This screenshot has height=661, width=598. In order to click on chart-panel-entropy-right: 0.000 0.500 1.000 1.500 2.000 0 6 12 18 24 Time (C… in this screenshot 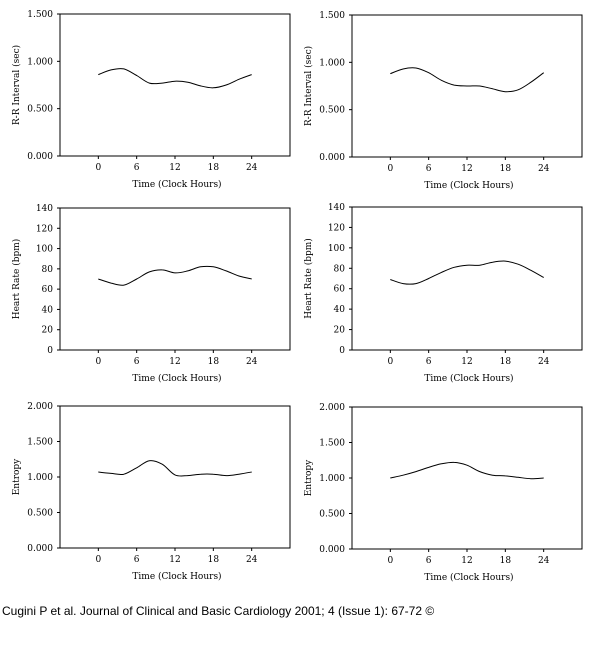, I will do `click(443, 493)`.